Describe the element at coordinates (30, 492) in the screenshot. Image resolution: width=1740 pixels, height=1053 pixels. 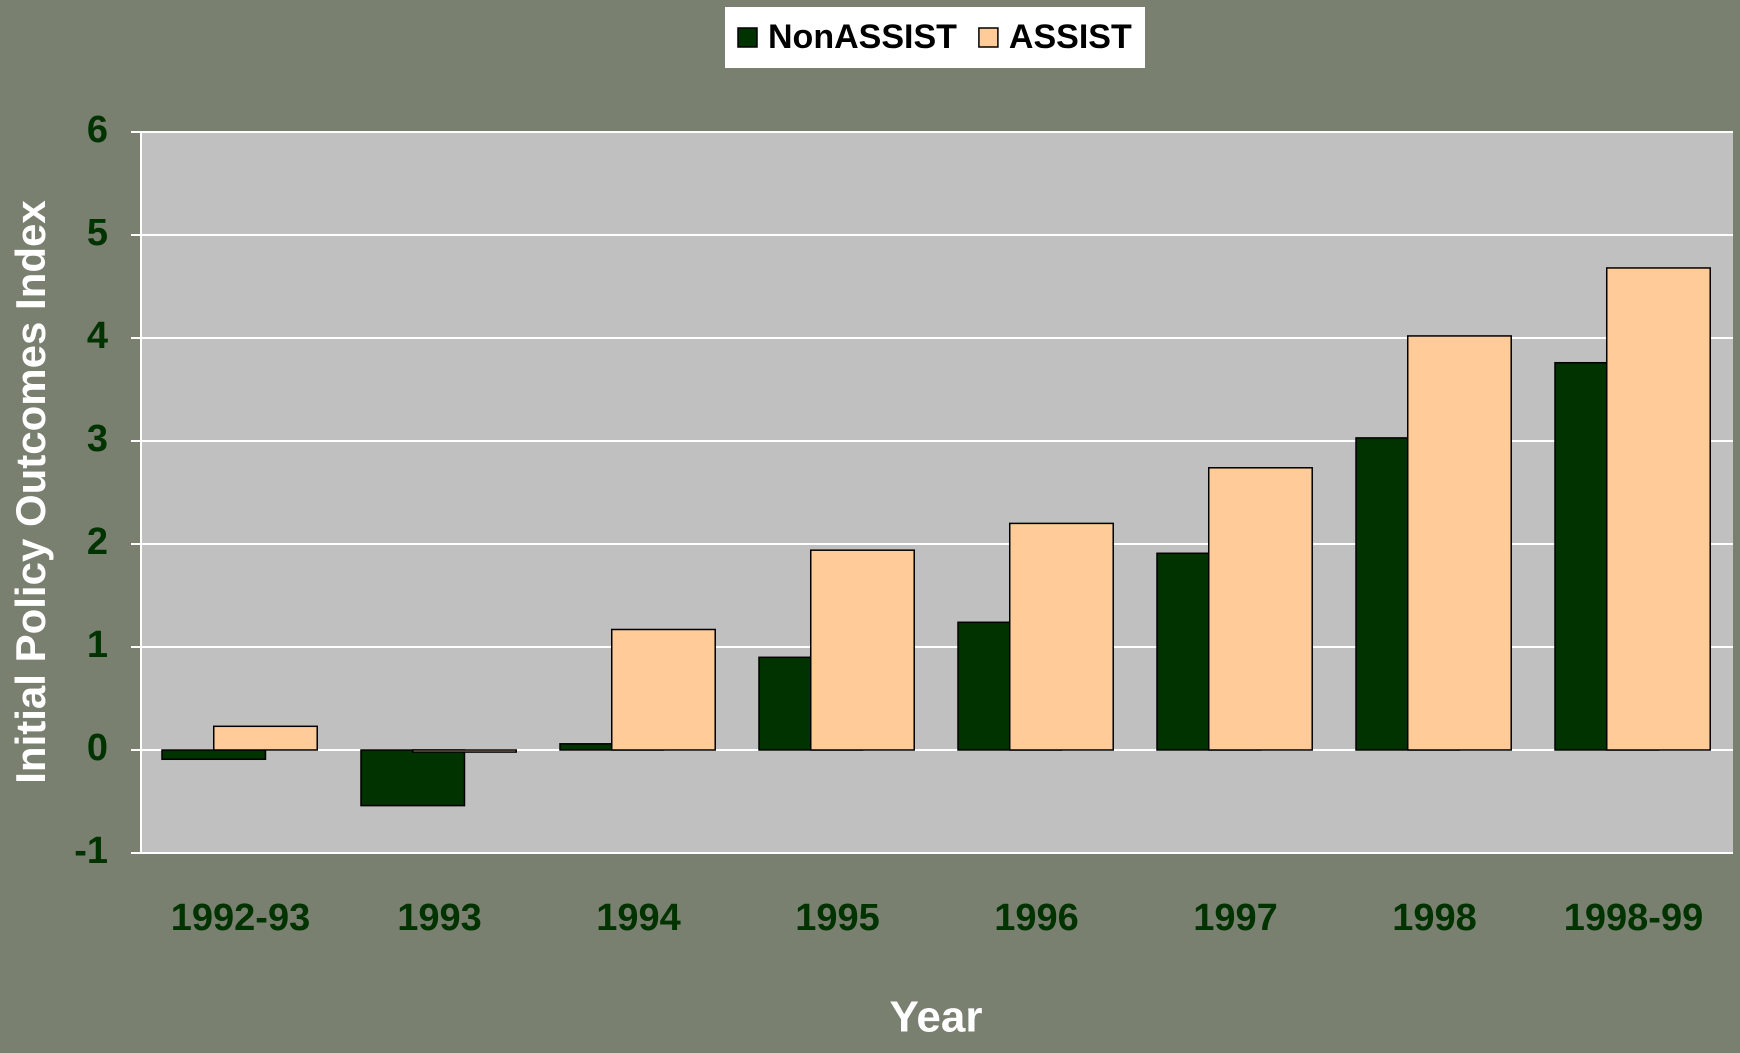
I see `y-axis-title: Initial Policy Outcomes Index` at that location.